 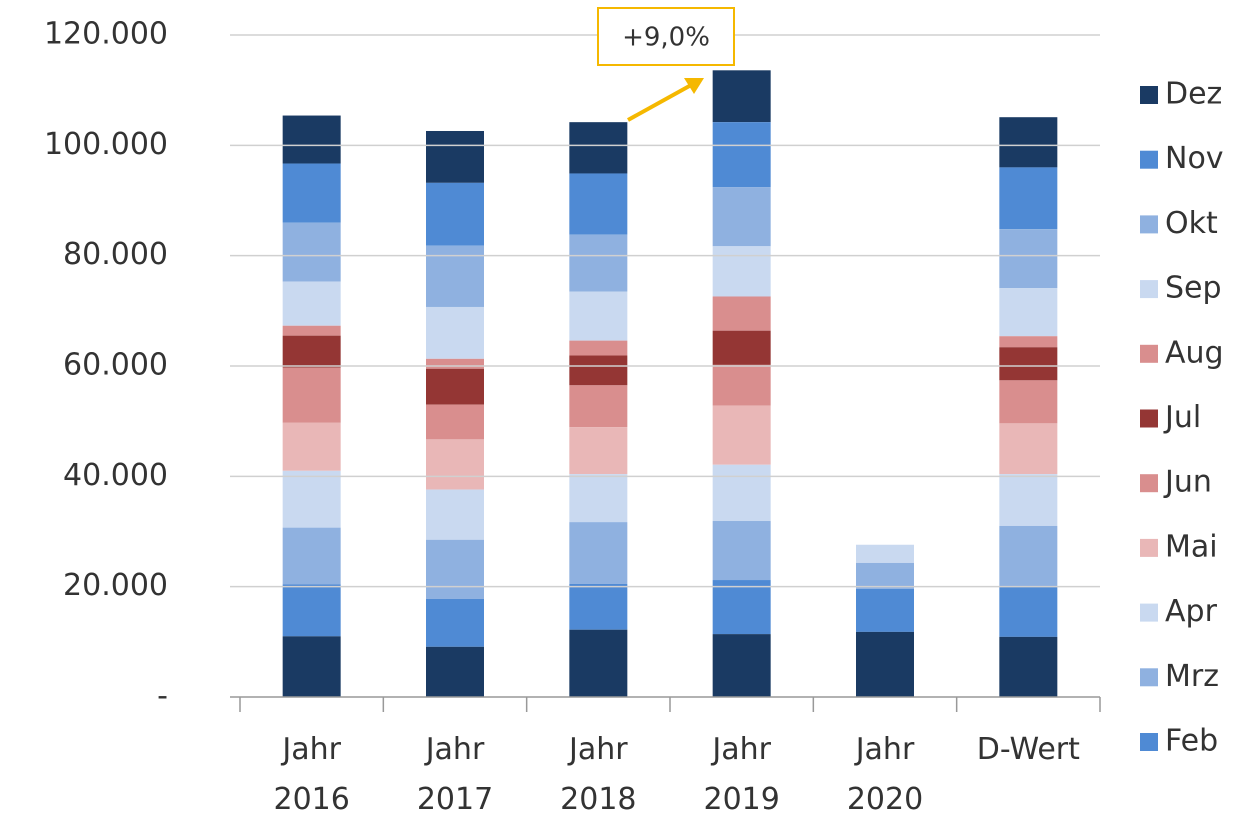 I want to click on y-tick-label: 120.000, so click(x=106, y=34).